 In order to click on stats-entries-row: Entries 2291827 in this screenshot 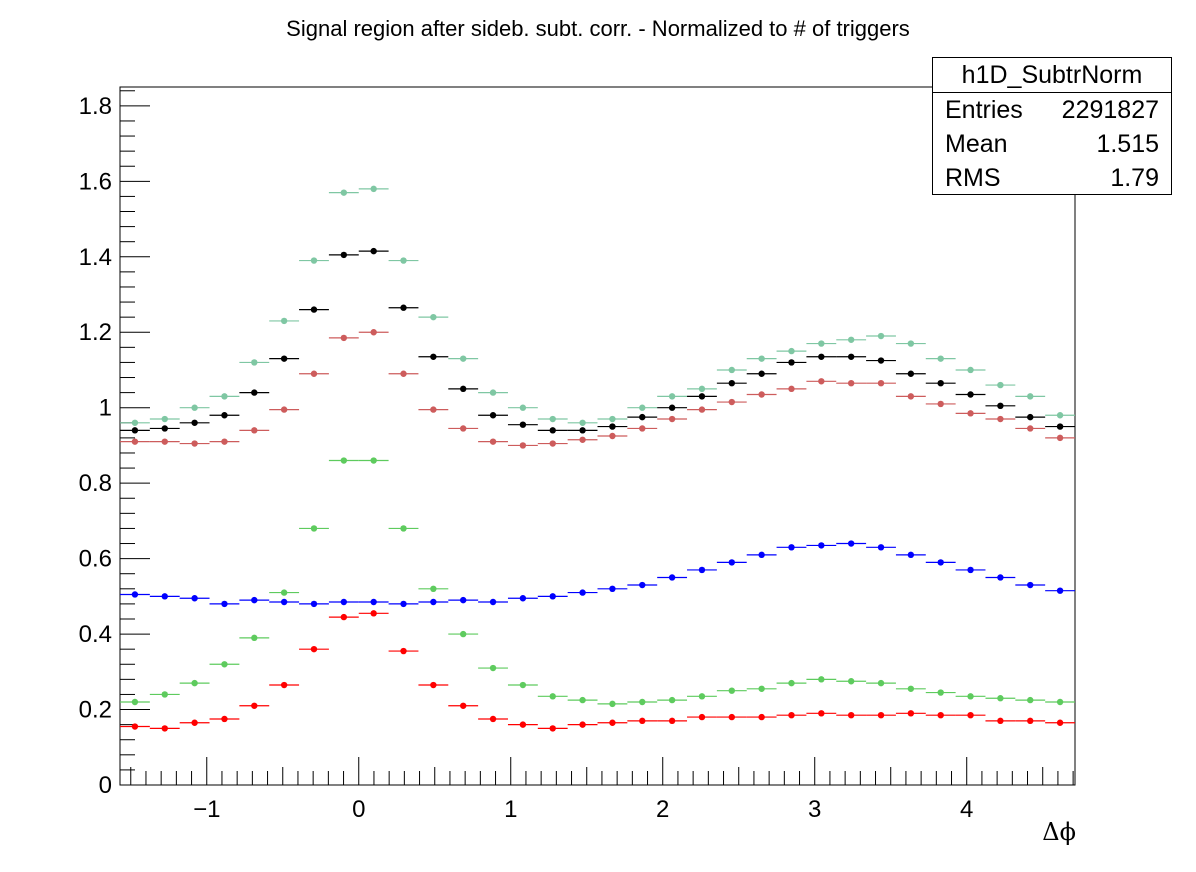, I will do `click(1052, 110)`.